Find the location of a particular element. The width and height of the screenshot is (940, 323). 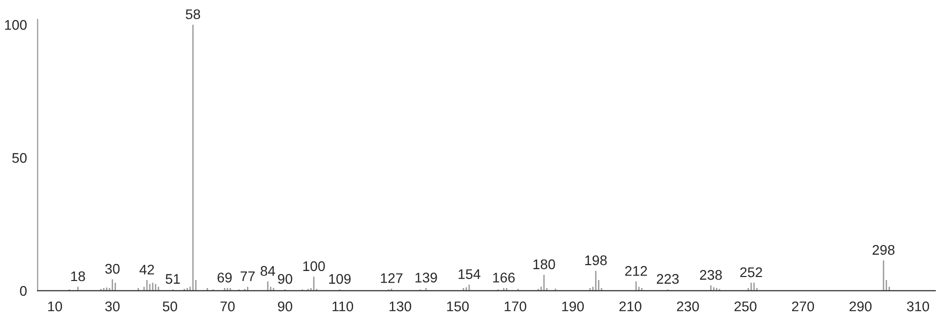

x-tick-label: 310 is located at coordinates (918, 306).